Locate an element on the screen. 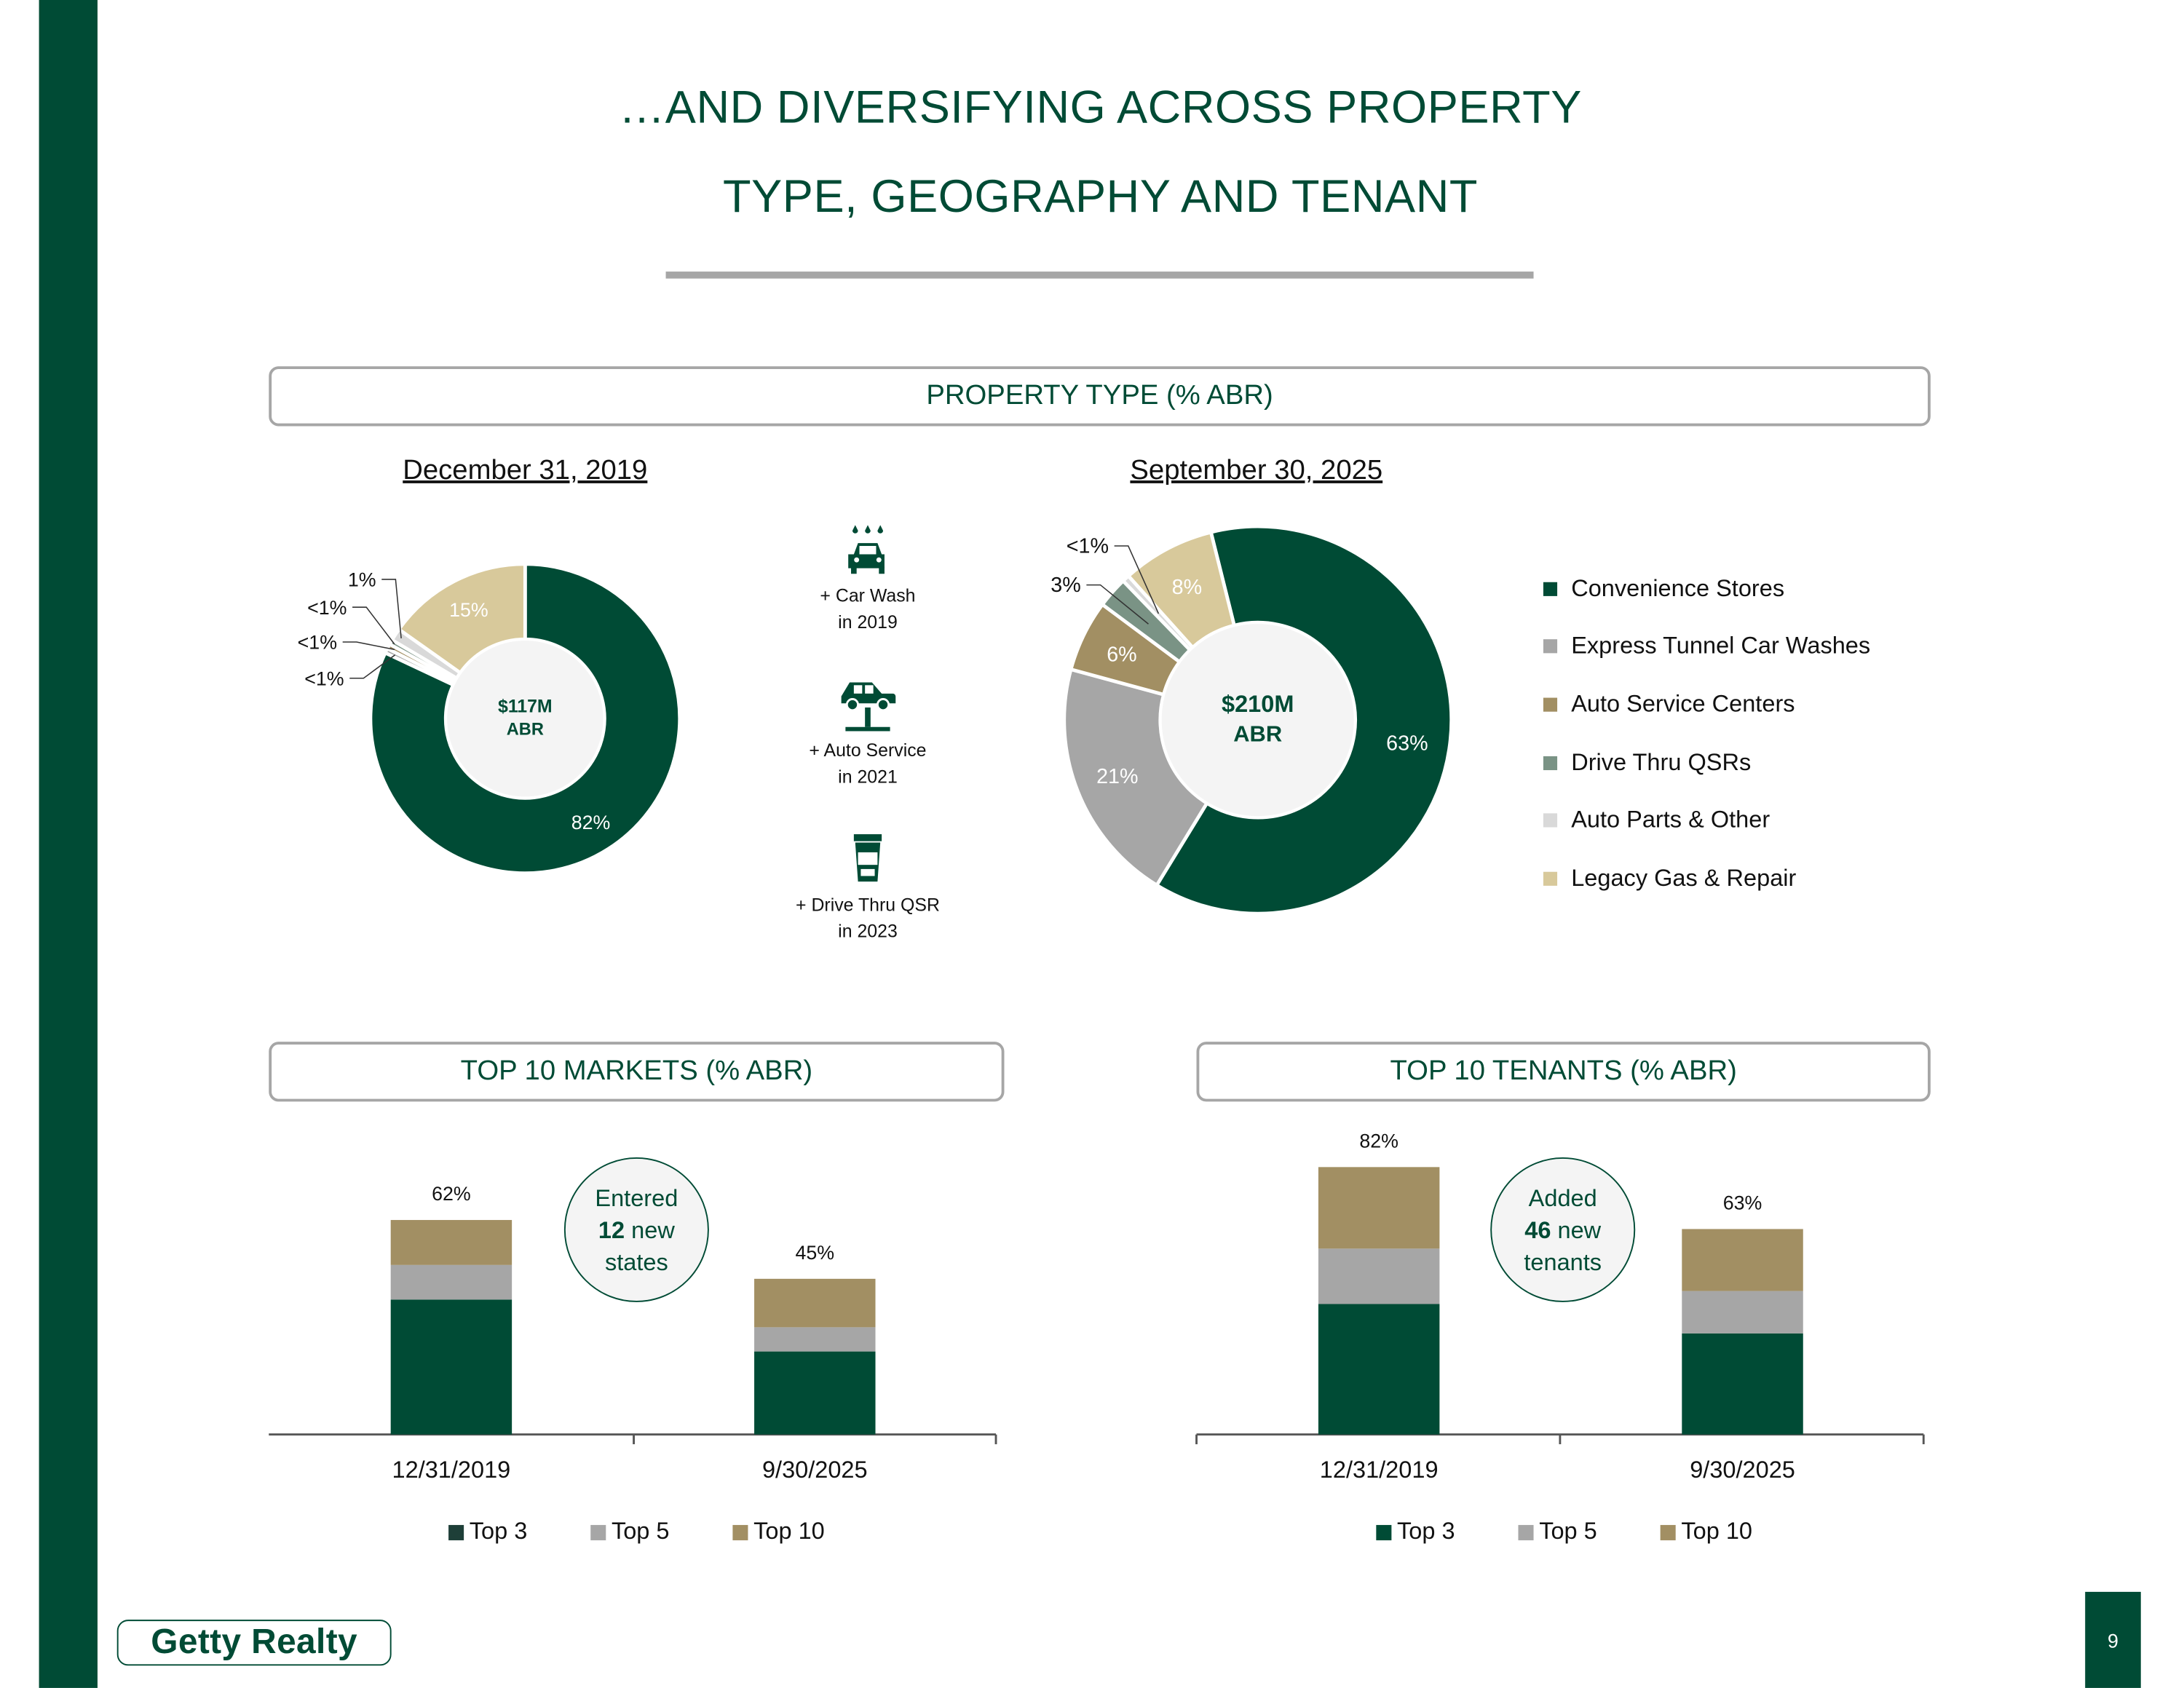 The image size is (2184, 1688). title-divider is located at coordinates (1099, 275).